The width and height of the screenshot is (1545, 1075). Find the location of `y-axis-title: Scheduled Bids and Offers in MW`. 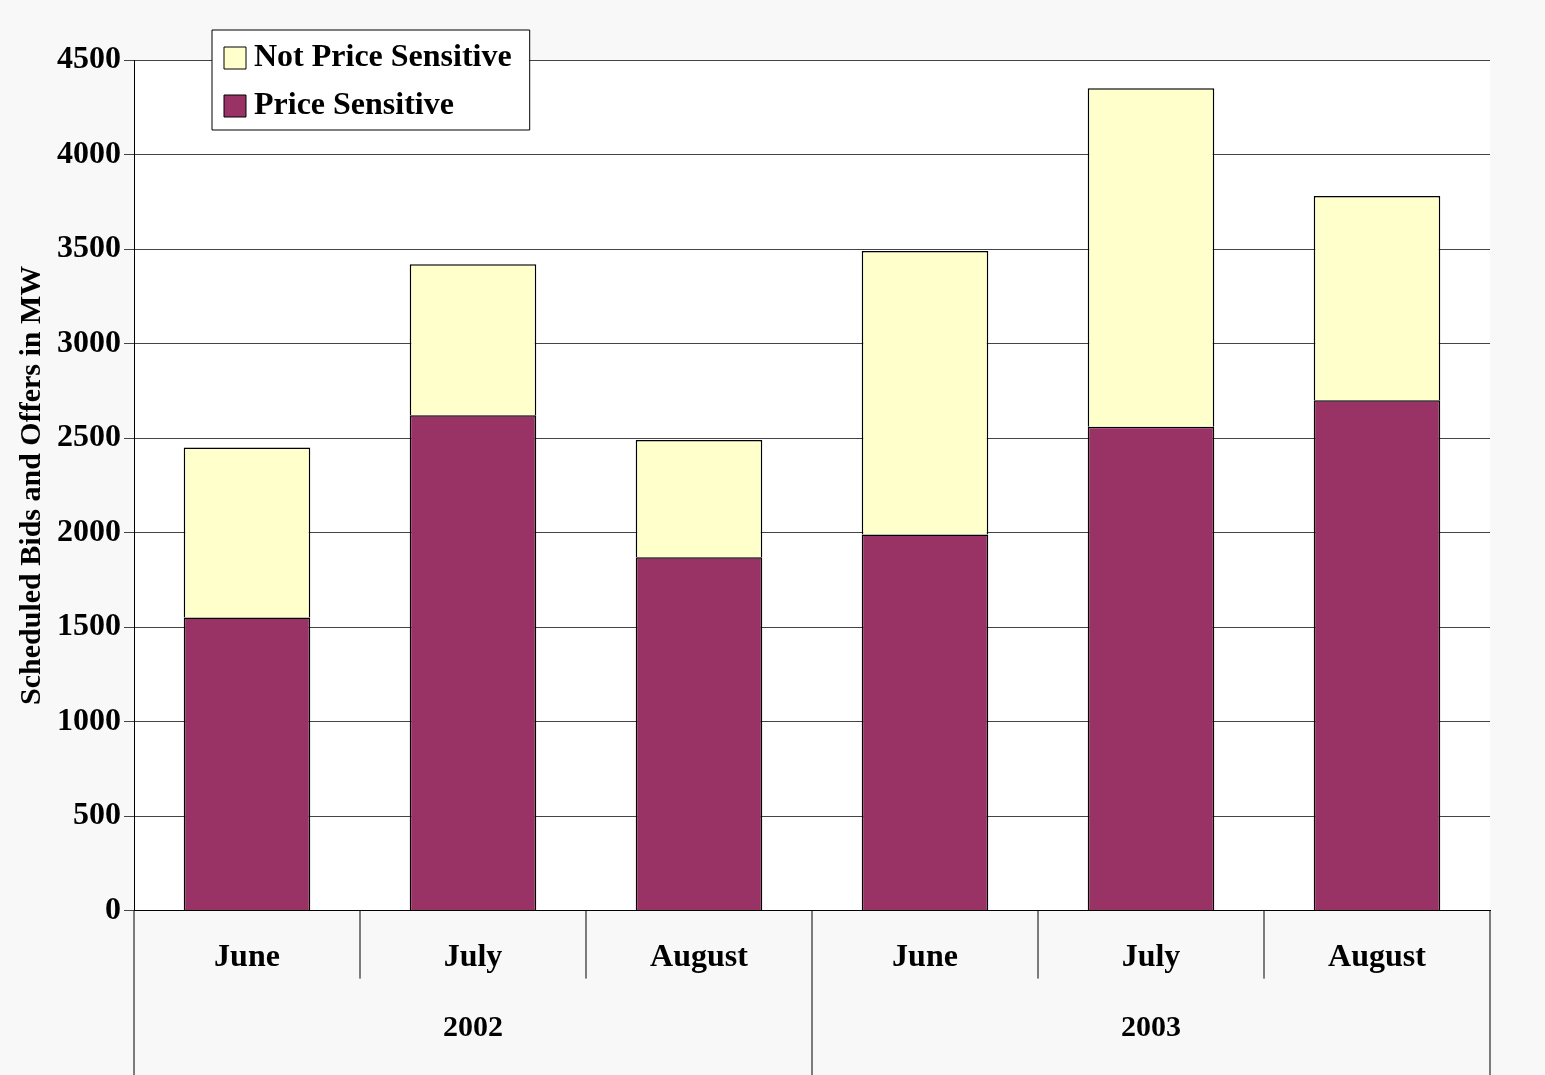

y-axis-title: Scheduled Bids and Offers in MW is located at coordinates (29, 485).